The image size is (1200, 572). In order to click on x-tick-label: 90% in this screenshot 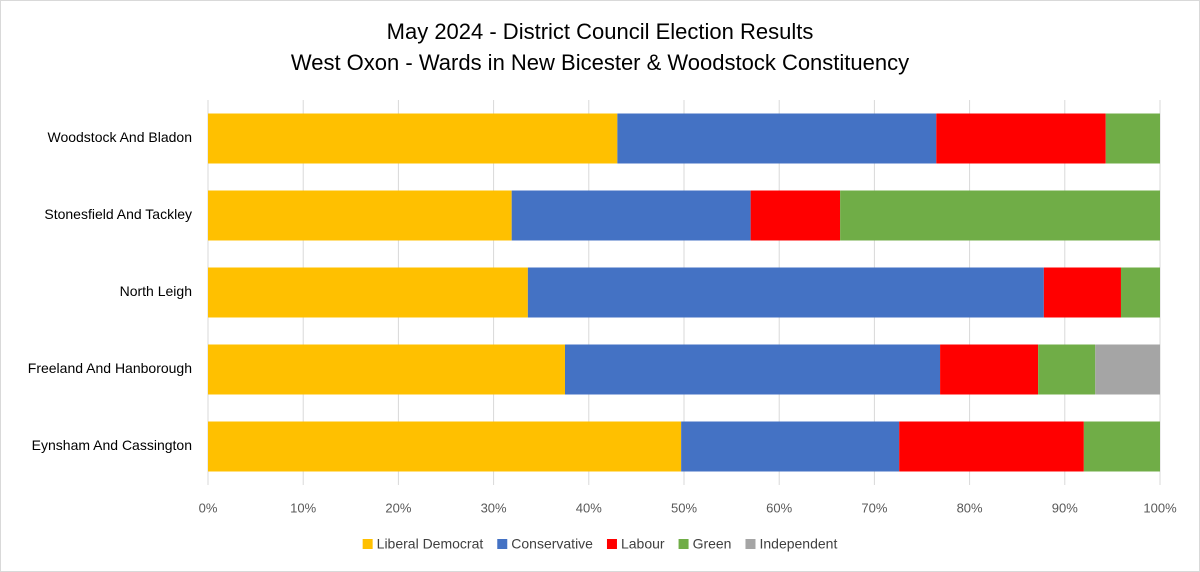, I will do `click(1065, 507)`.